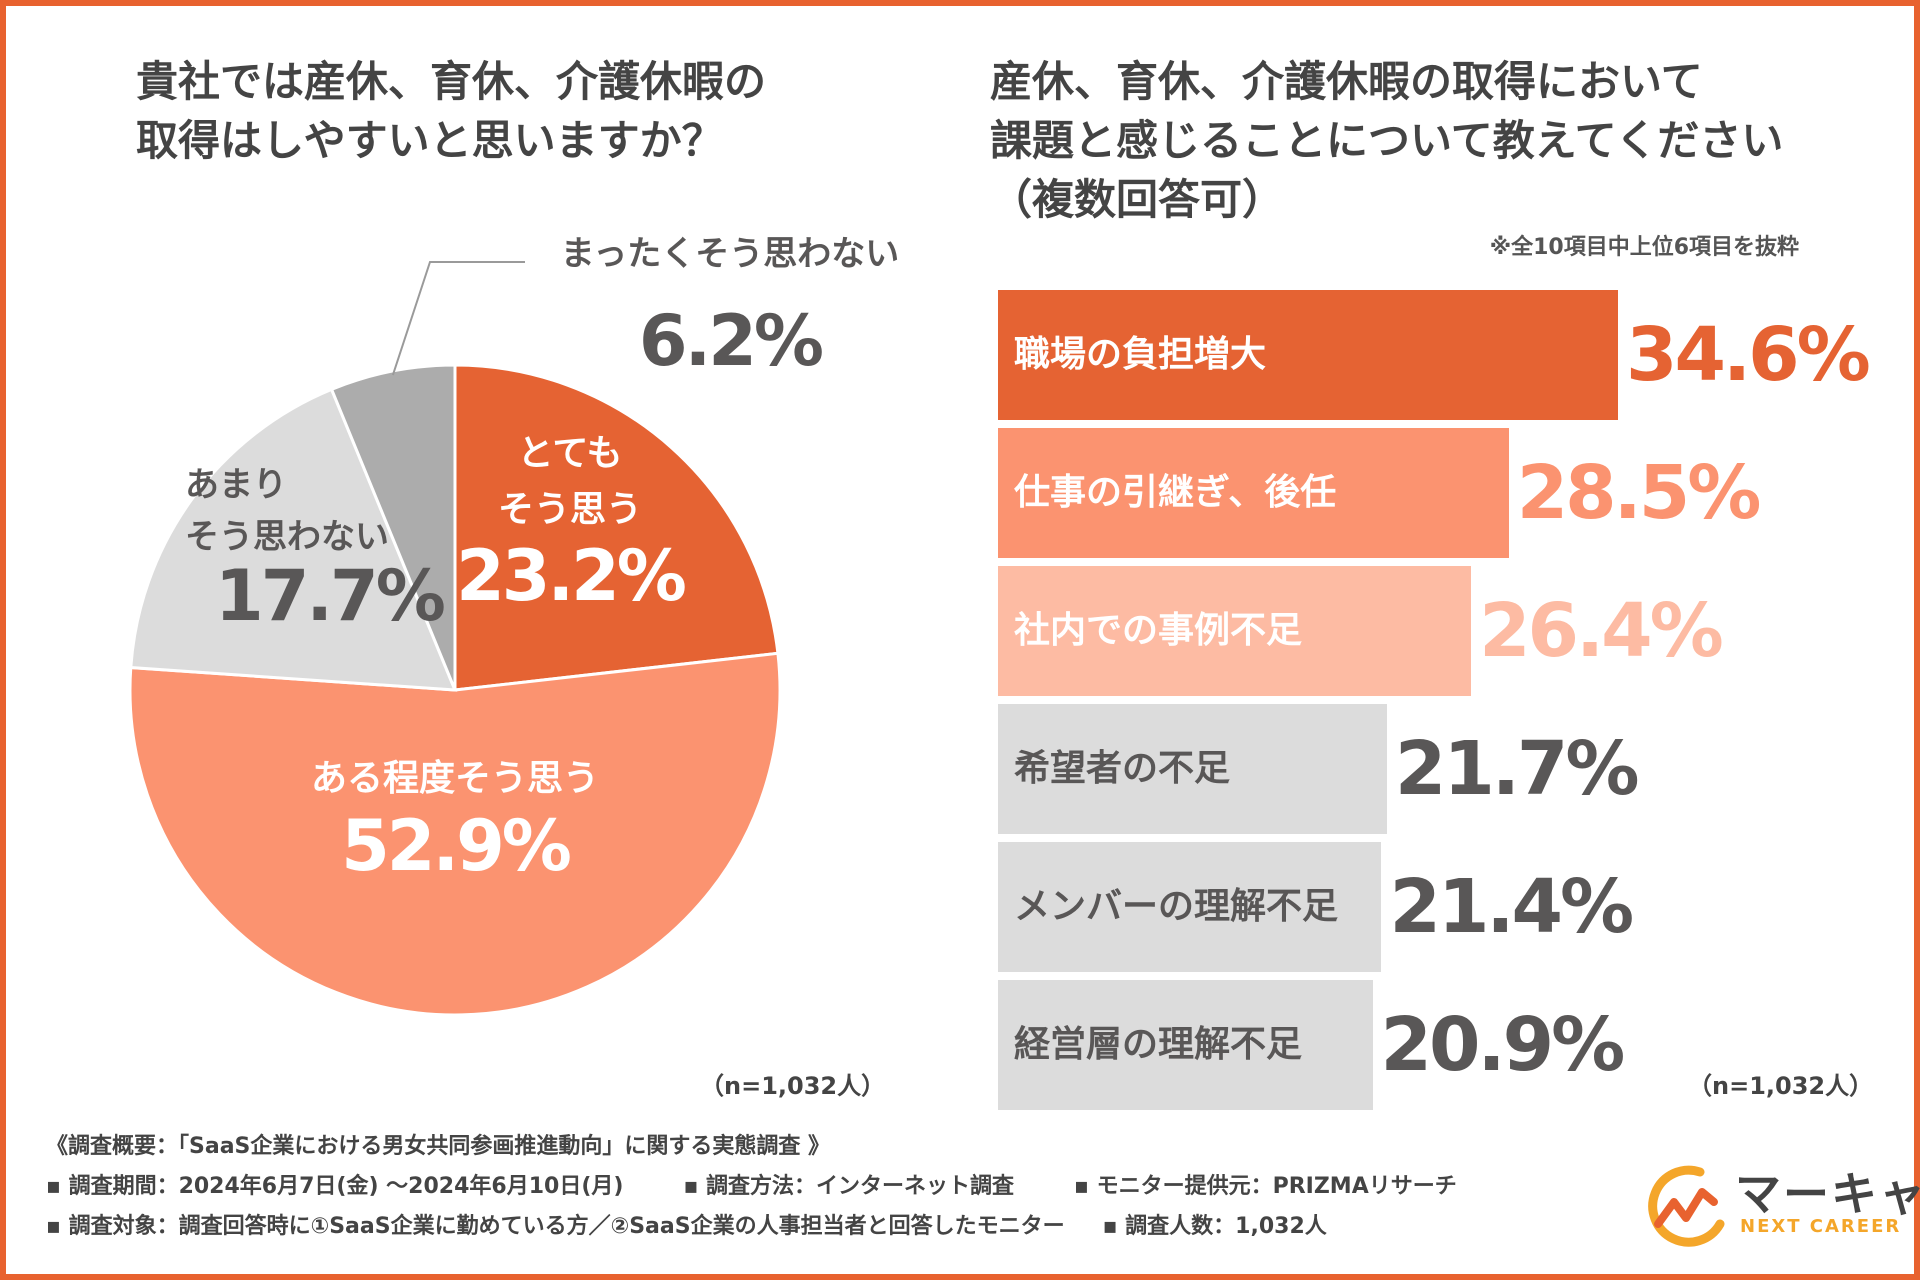  Describe the element at coordinates (1214, 1226) in the screenshot. I see `survey-count: ▪ 調査人数：1,032人` at that location.